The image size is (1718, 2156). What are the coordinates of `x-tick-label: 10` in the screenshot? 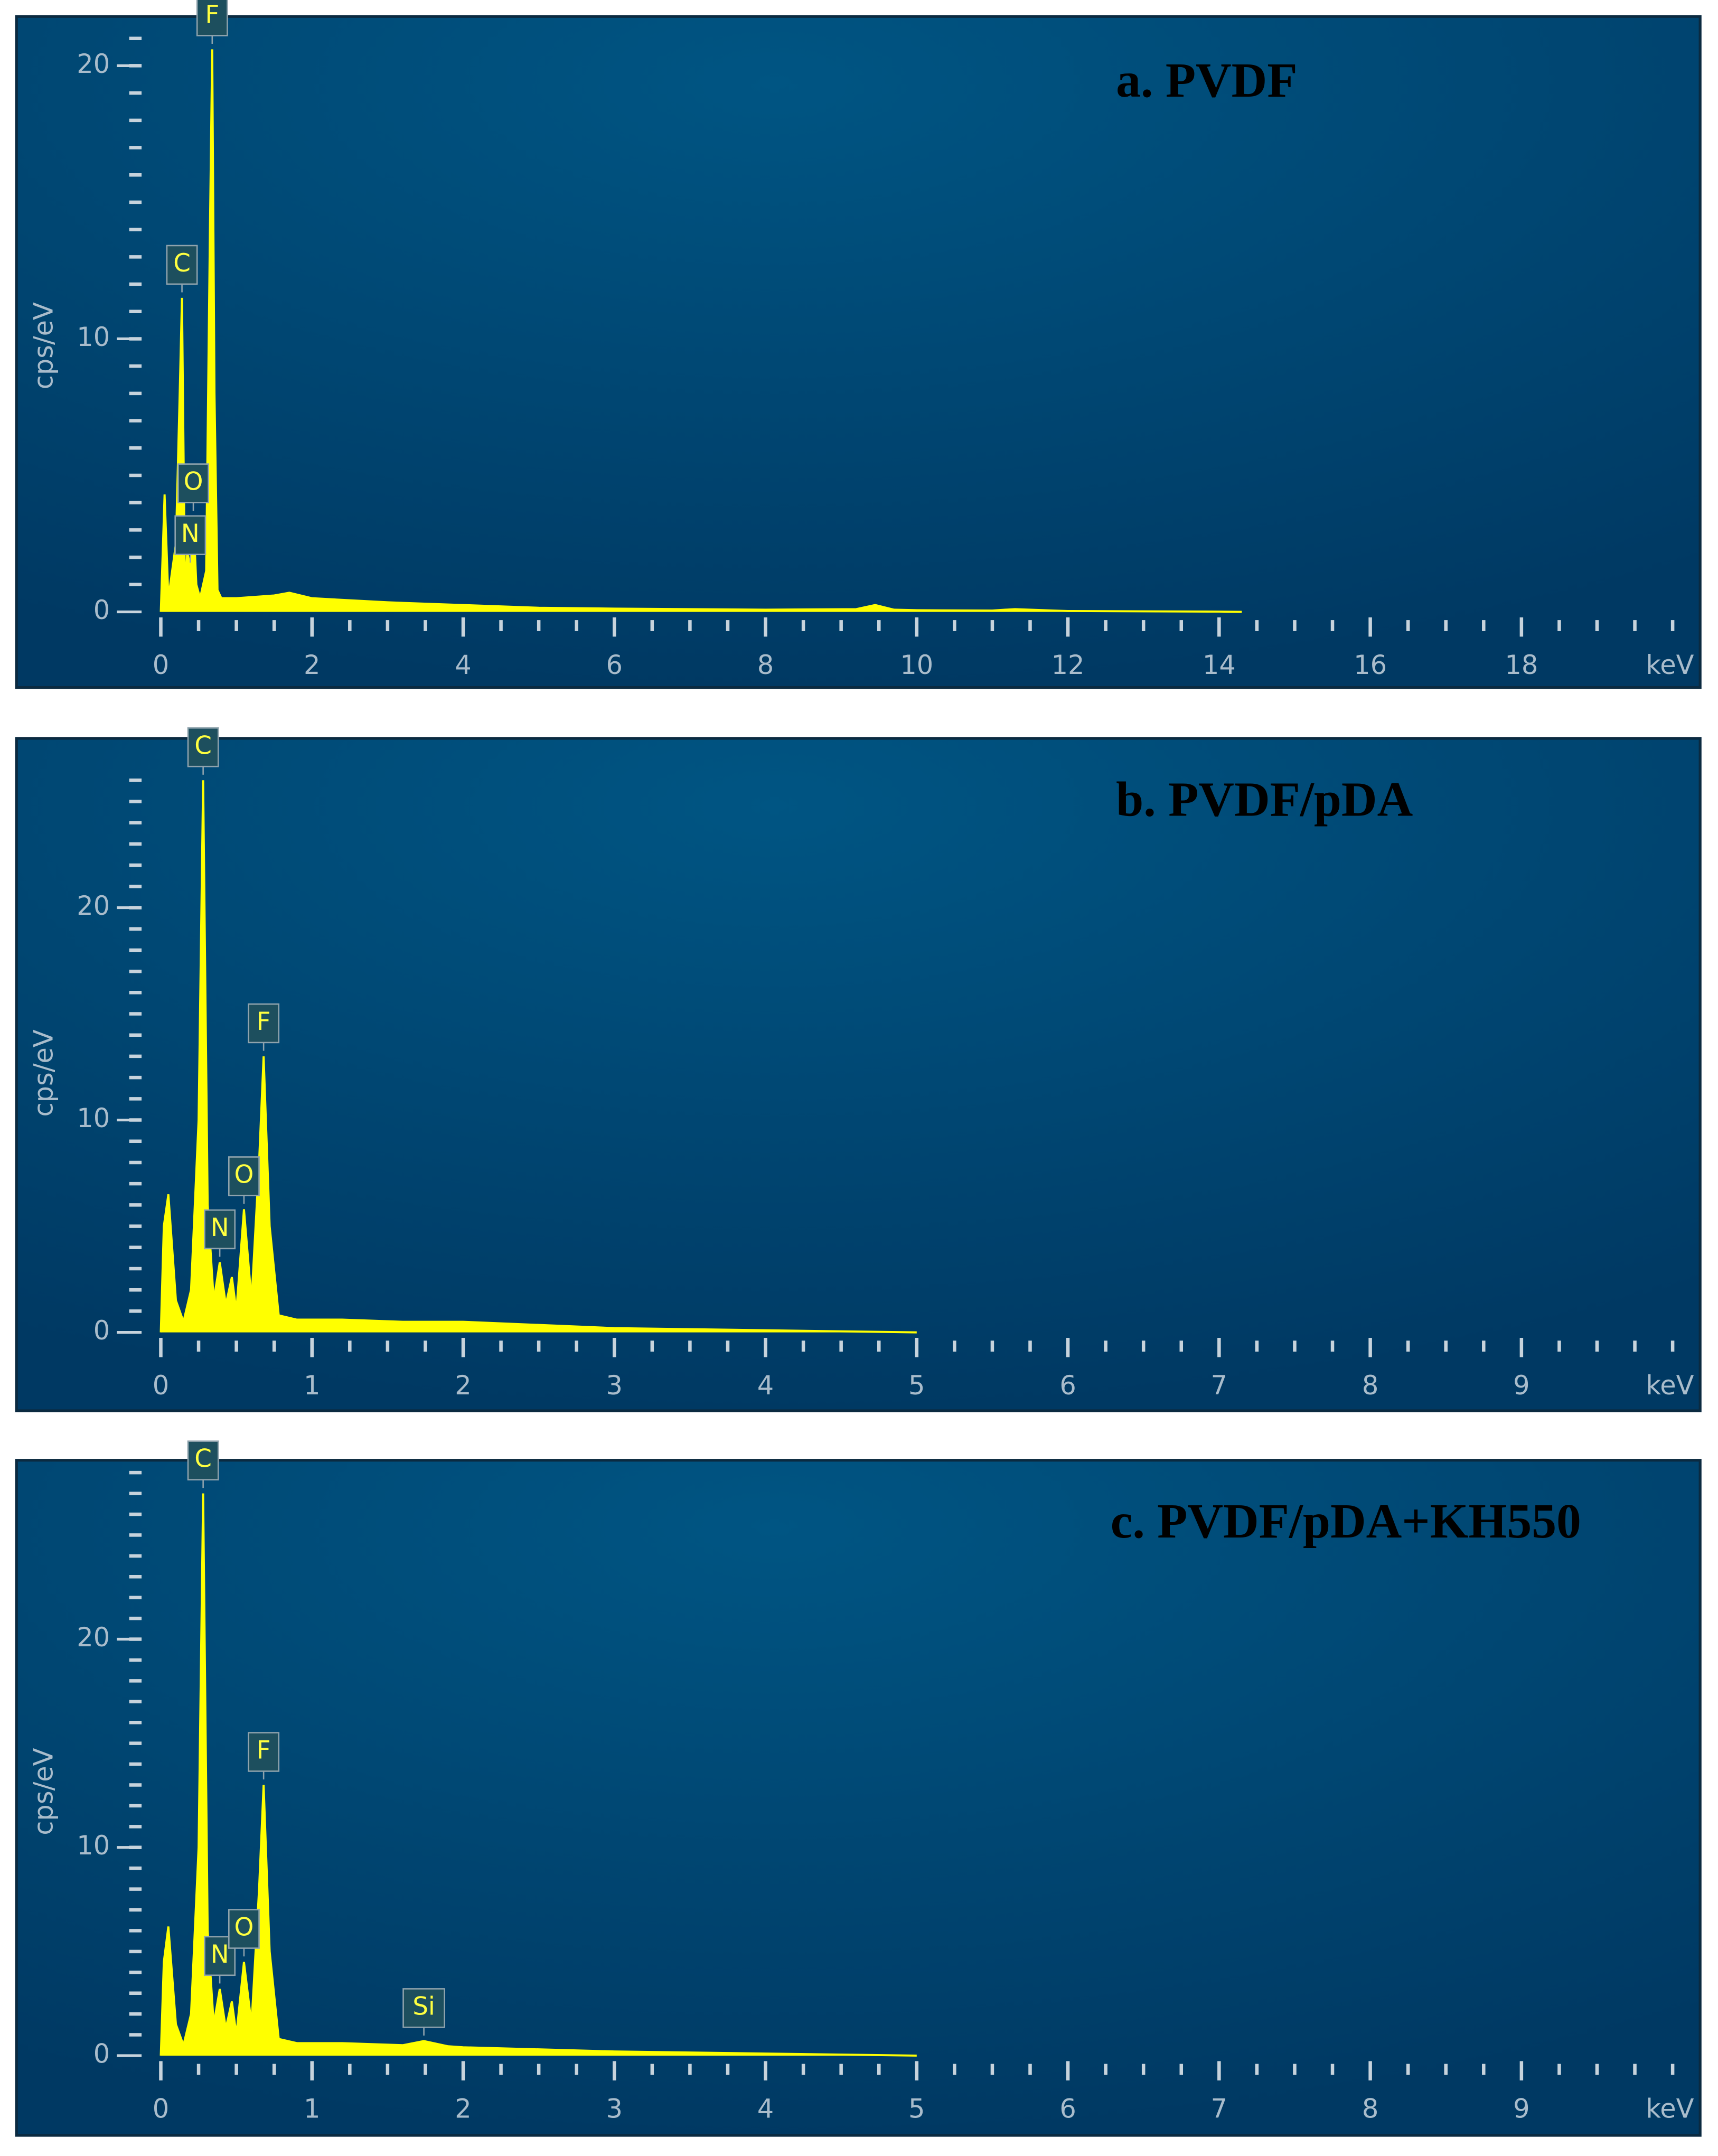 It's located at (917, 665).